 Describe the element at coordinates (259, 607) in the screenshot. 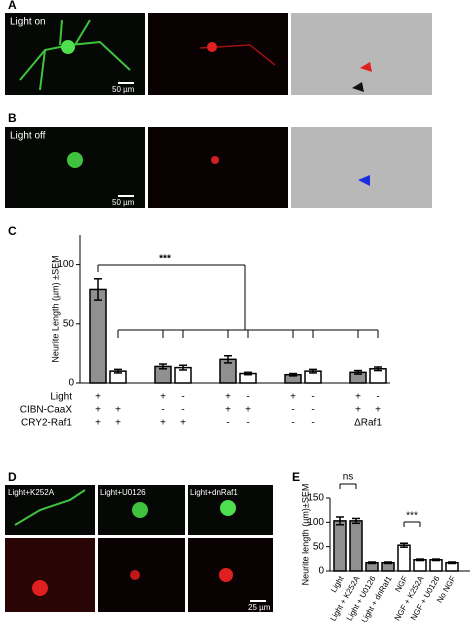

I see `scale-bar: 25 µm` at that location.